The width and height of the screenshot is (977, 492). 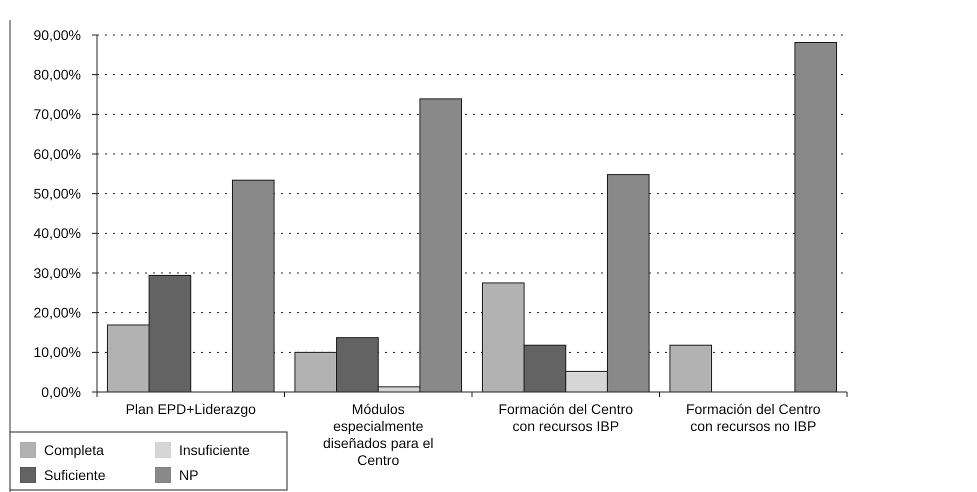 I want to click on x-tick-label: Formación del Centro con recursos no IBP, so click(x=753, y=417).